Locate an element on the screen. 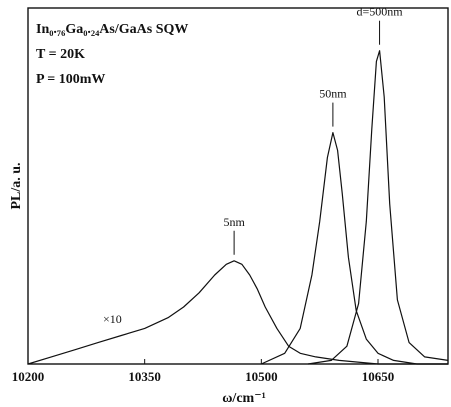 This screenshot has width=451, height=407. y-axis-title: PL/a. u. is located at coordinates (16, 185).